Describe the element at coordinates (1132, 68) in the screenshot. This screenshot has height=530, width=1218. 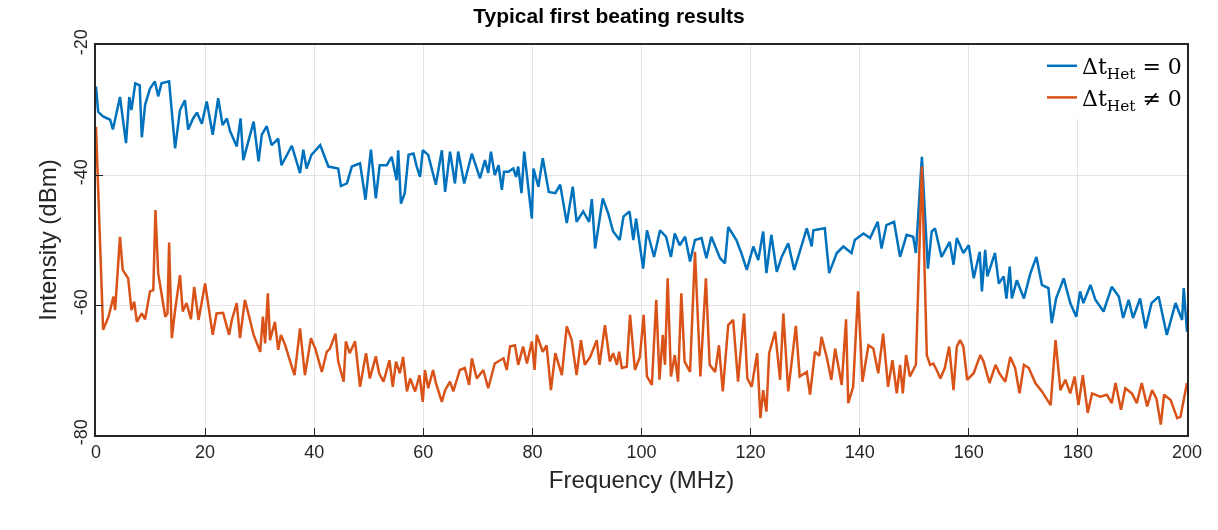
I see `legend-label: Δt$_{Het}$ = 0` at that location.